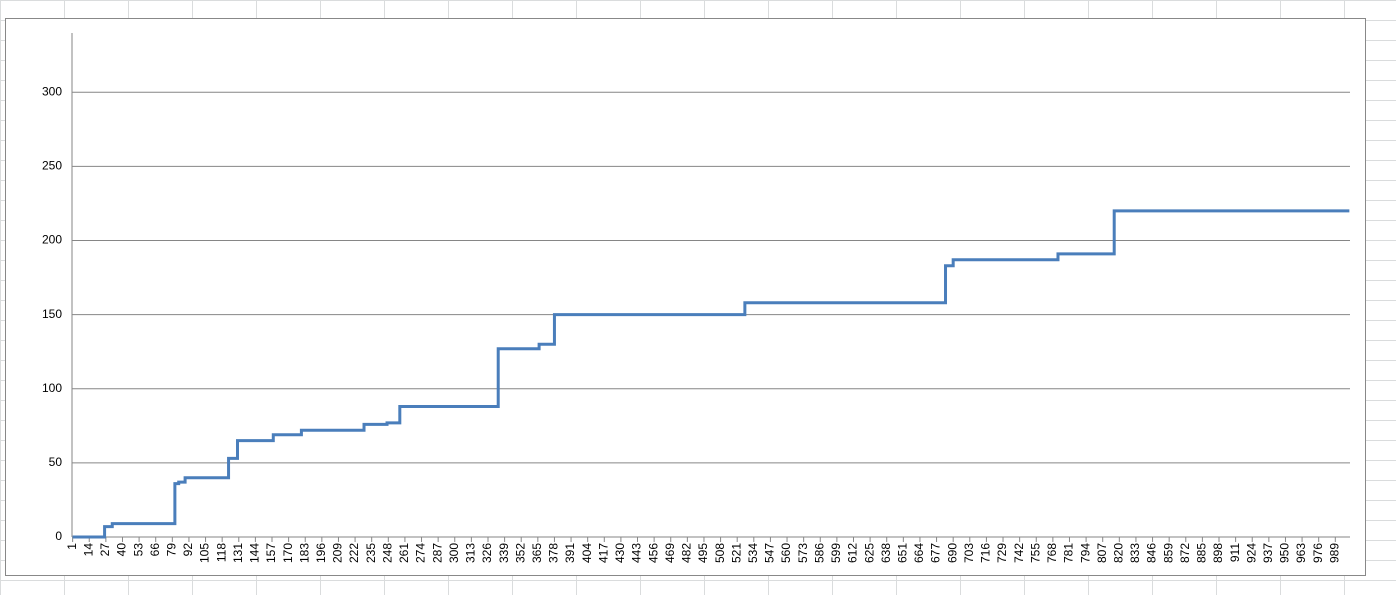 Image resolution: width=1396 pixels, height=595 pixels. I want to click on x-tick-label: 417, so click(603, 553).